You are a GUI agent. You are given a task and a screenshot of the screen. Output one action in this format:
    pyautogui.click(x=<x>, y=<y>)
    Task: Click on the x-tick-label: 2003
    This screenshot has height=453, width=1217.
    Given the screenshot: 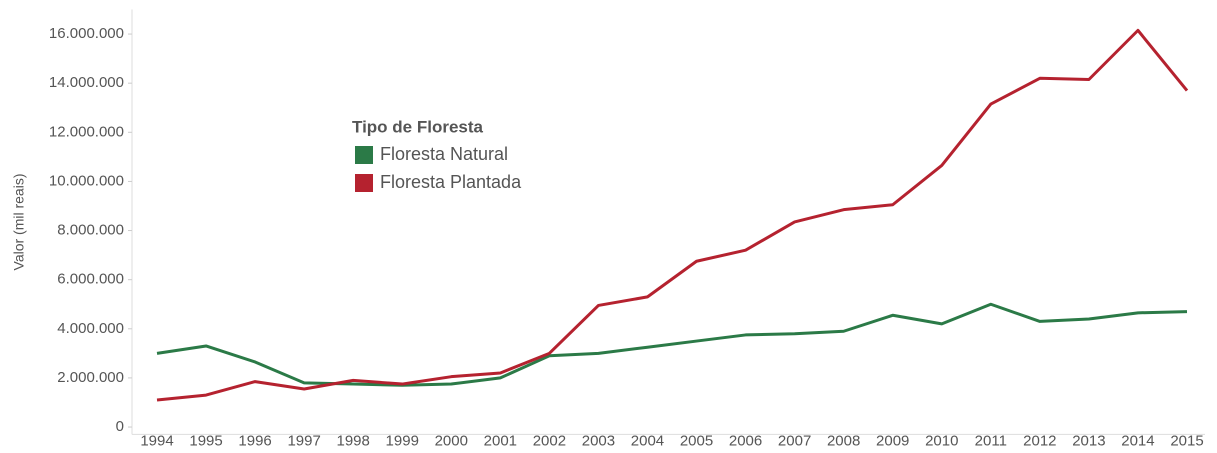 What is the action you would take?
    pyautogui.click(x=598, y=440)
    